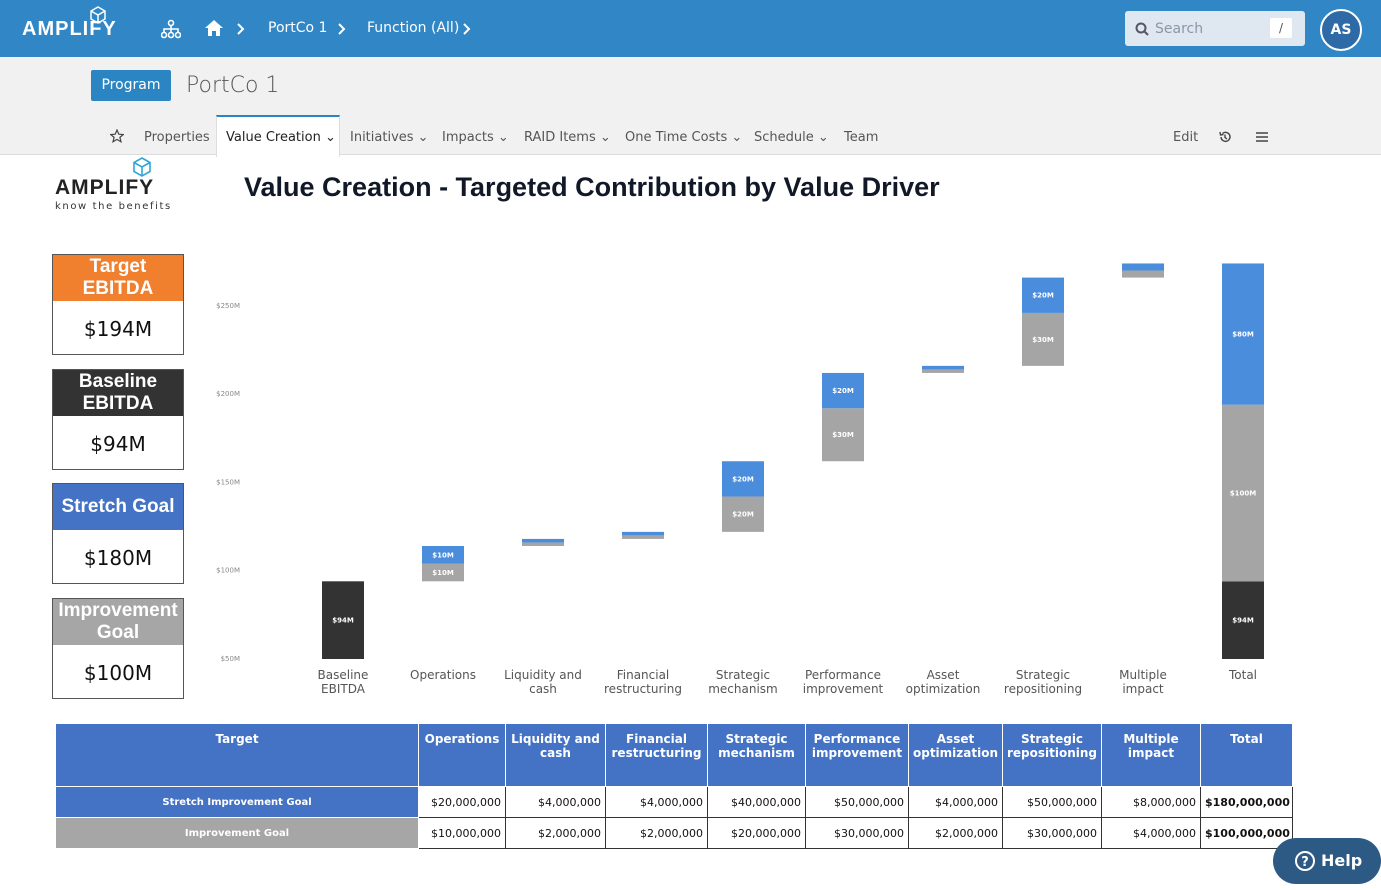 Image resolution: width=1381 pixels, height=890 pixels. Describe the element at coordinates (1341, 30) in the screenshot. I see `avatar: AS` at that location.